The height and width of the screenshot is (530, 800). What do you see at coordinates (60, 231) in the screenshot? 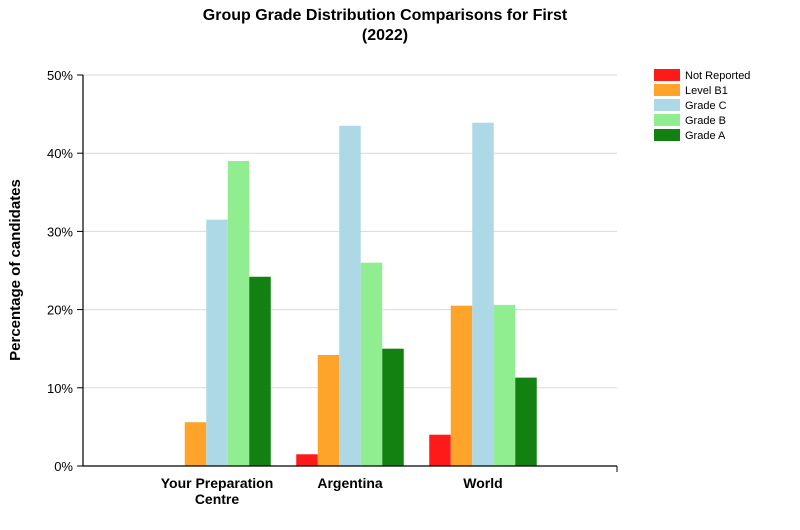
I see `y-tick-label: 30%` at bounding box center [60, 231].